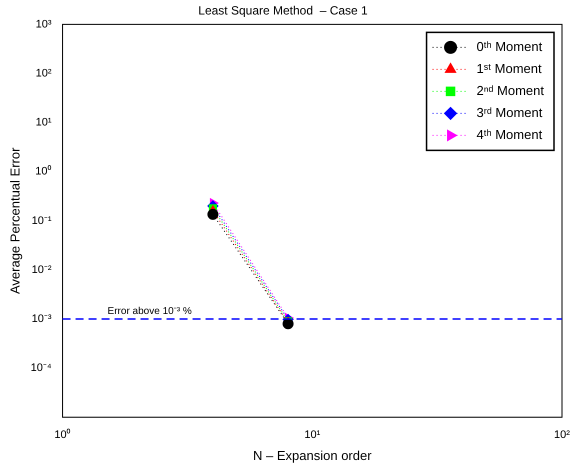  What do you see at coordinates (509, 46) in the screenshot?
I see `legend-label: 0ᵗʰ Moment` at bounding box center [509, 46].